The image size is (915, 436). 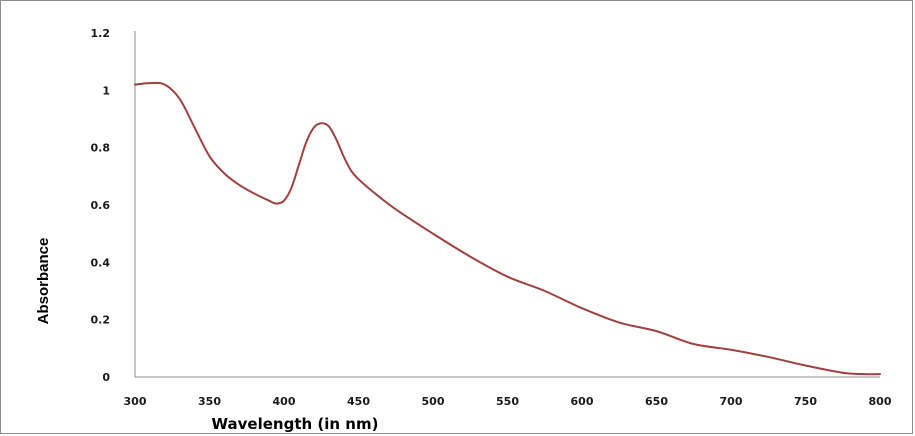 What do you see at coordinates (43, 281) in the screenshot?
I see `y-axis-title: Absorbance` at bounding box center [43, 281].